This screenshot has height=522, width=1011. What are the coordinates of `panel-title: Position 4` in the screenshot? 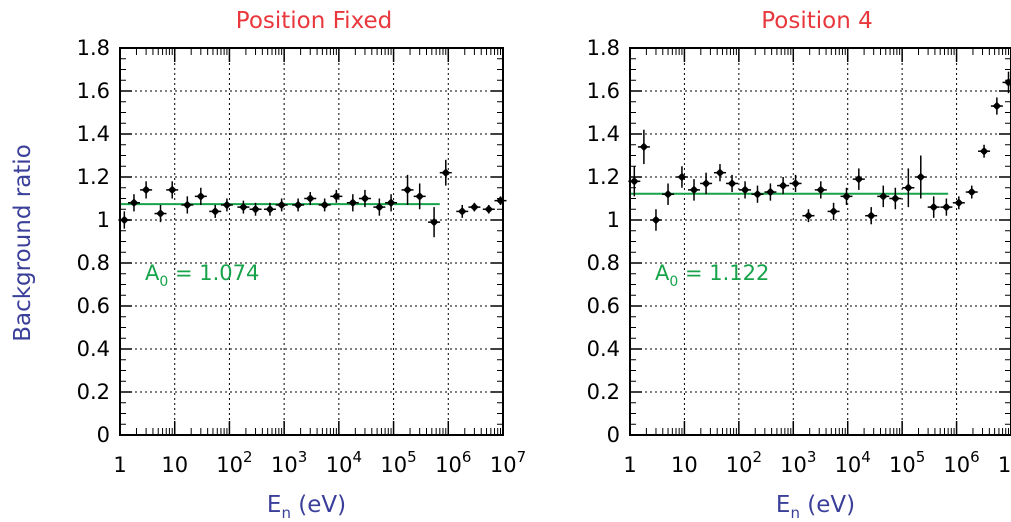 It's located at (817, 21).